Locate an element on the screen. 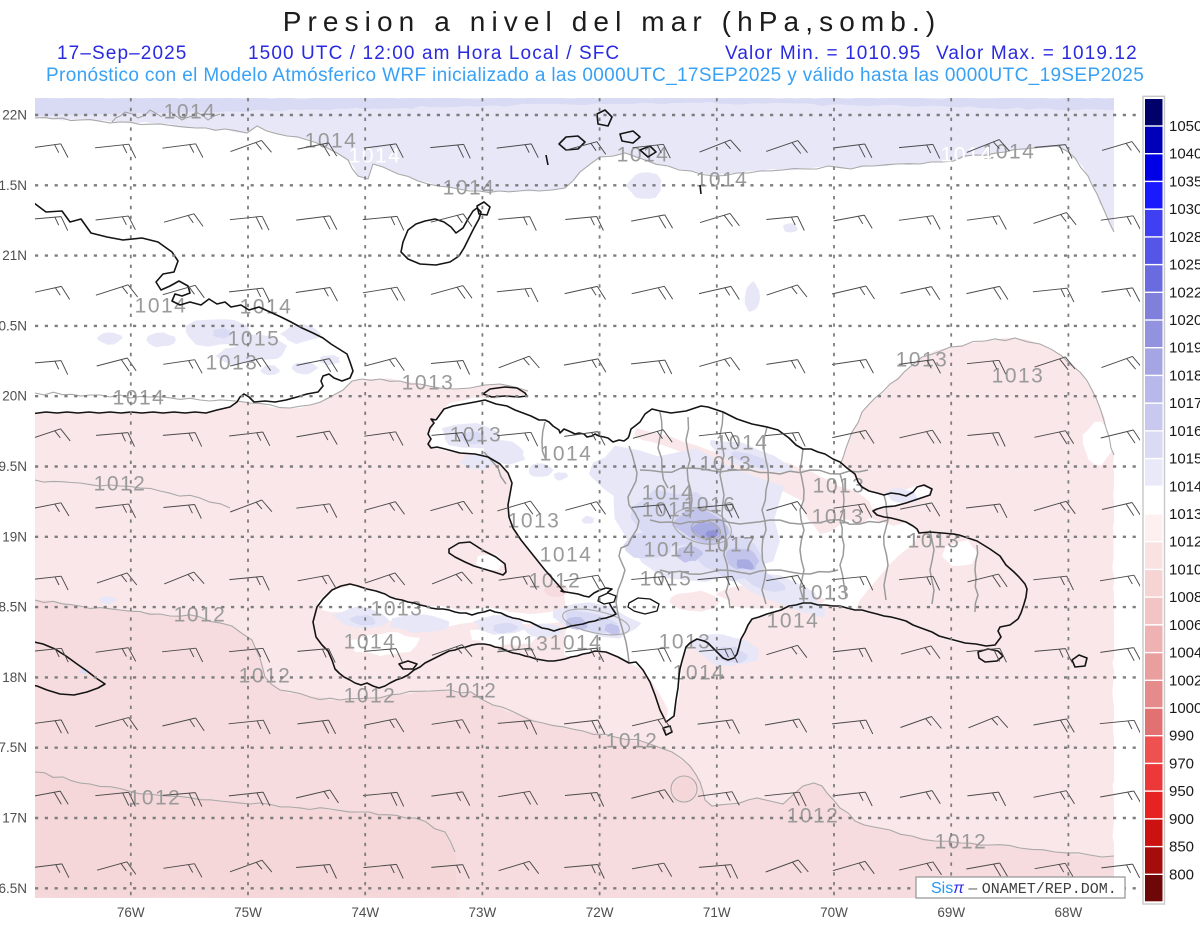 Image resolution: width=1200 pixels, height=927 pixels. svg-text: 21N is located at coordinates (14, 255).